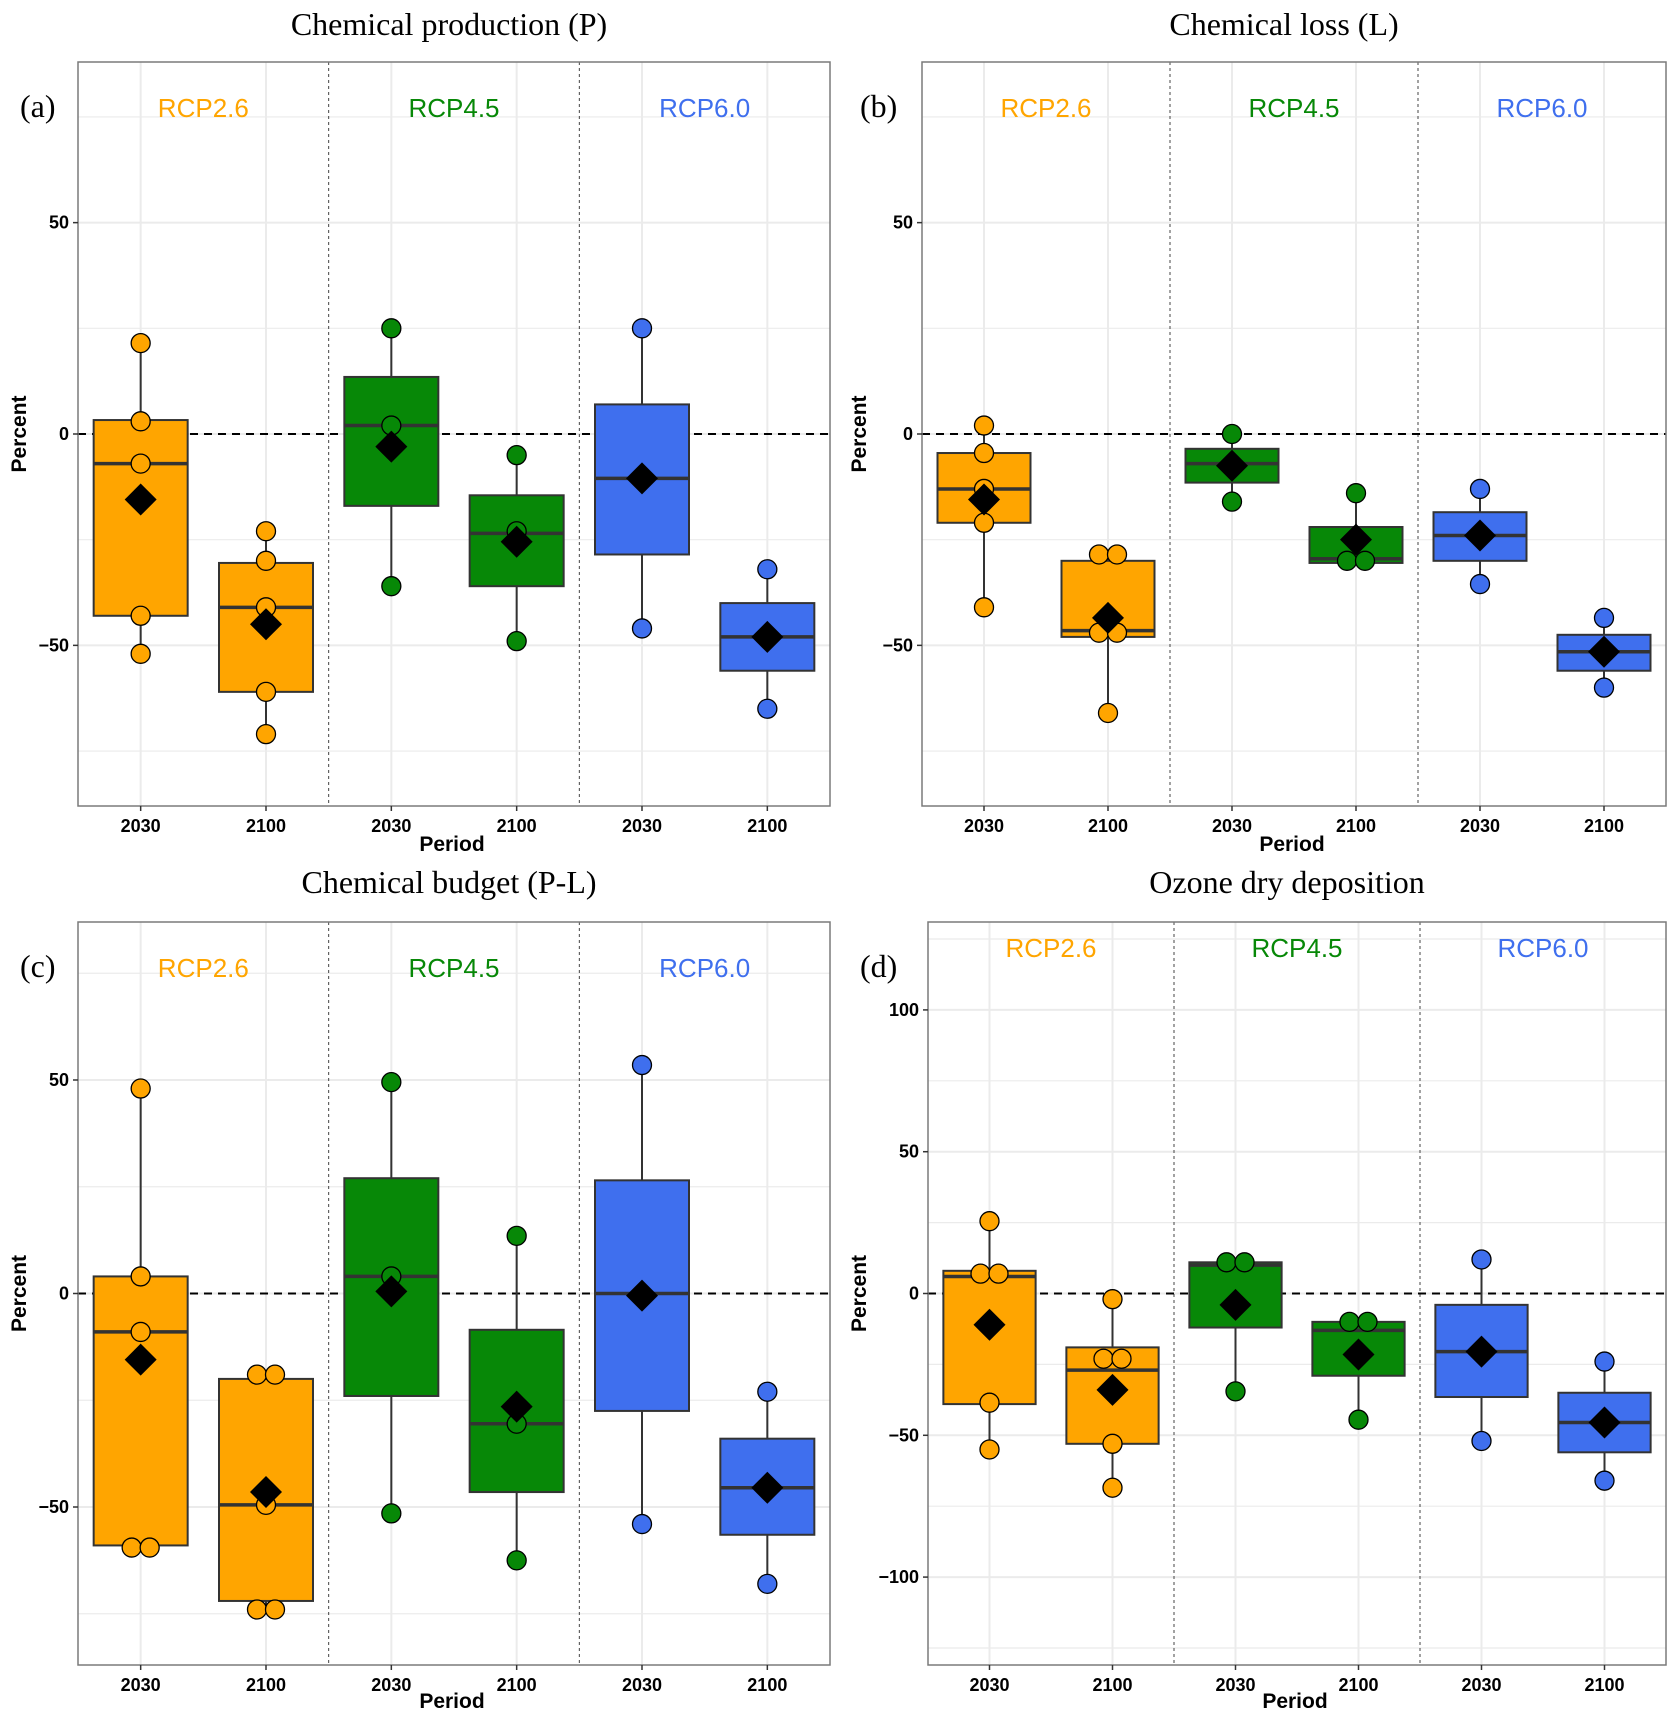 The height and width of the screenshot is (1720, 1678). What do you see at coordinates (878, 966) in the screenshot?
I see `panel-label: (d)` at bounding box center [878, 966].